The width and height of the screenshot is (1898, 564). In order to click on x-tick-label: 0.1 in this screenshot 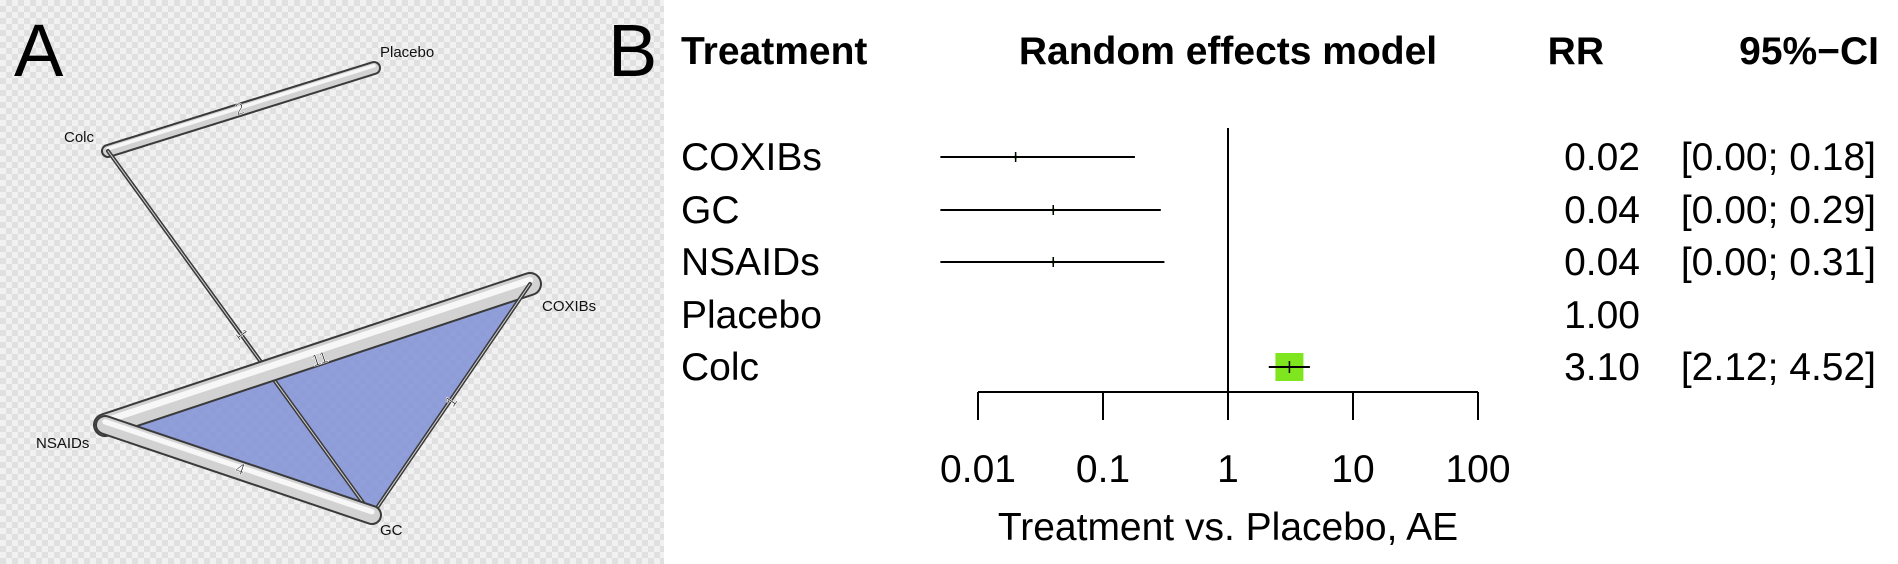, I will do `click(1103, 469)`.